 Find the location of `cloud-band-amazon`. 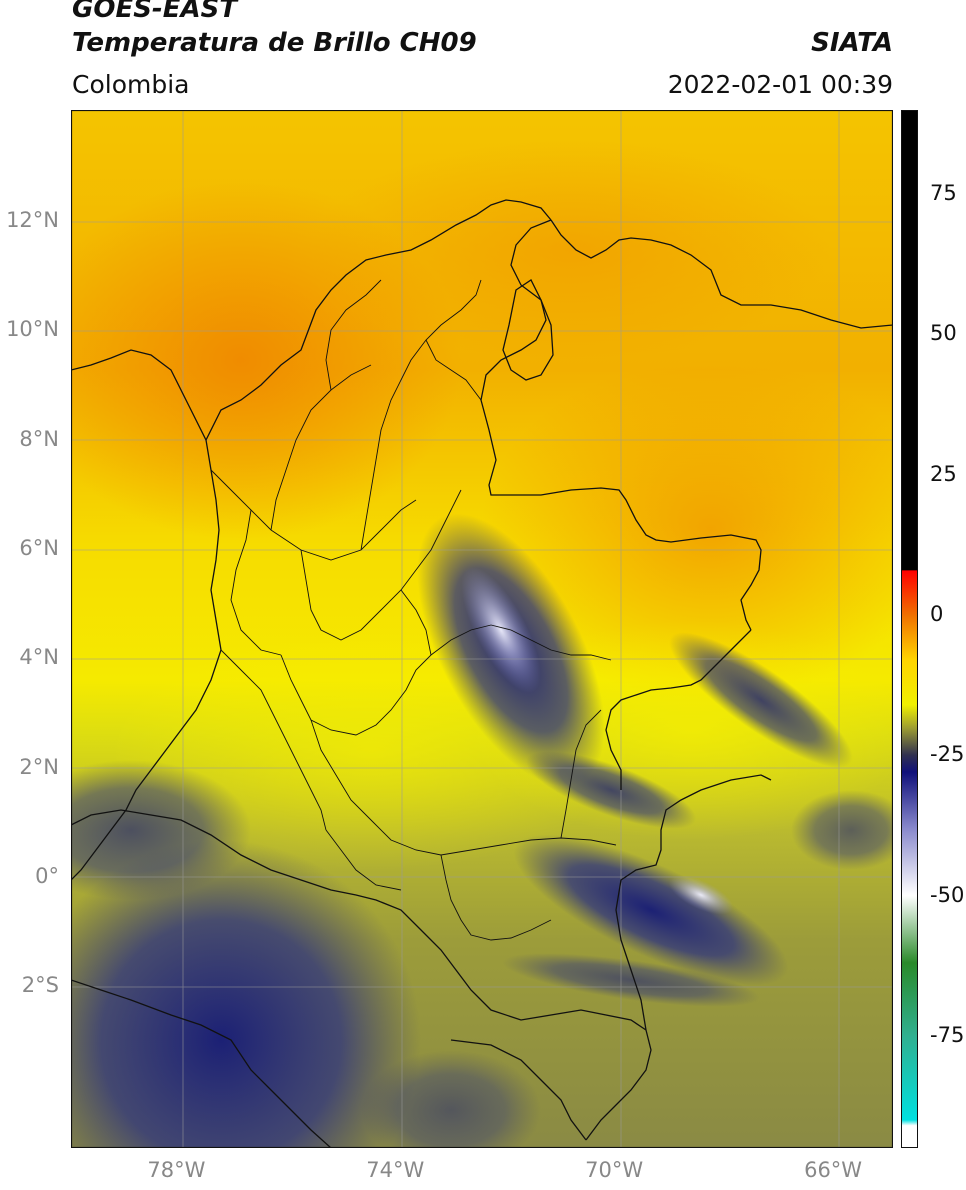

cloud-band-amazon is located at coordinates (631, 980).